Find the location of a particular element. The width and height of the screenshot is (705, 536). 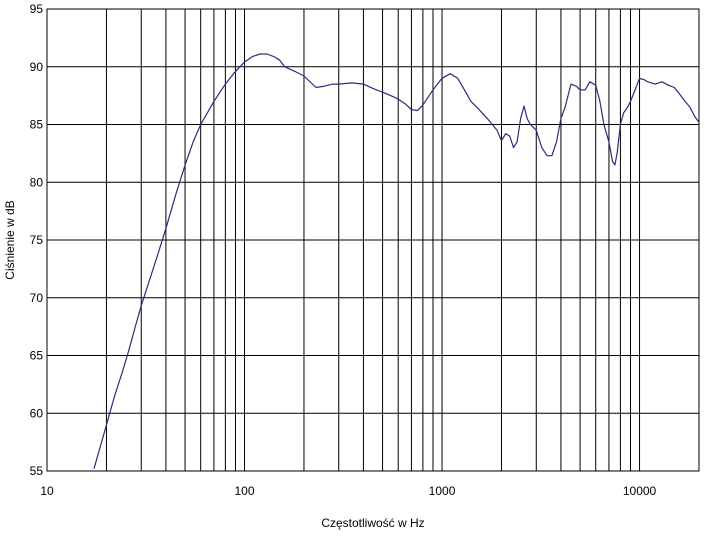

y-tick-label: 80 is located at coordinates (37, 182).